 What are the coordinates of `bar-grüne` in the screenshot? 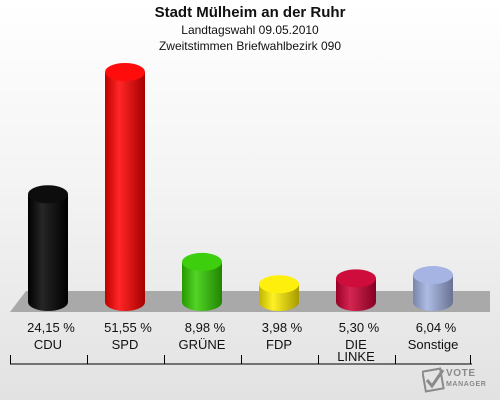 It's located at (202, 281).